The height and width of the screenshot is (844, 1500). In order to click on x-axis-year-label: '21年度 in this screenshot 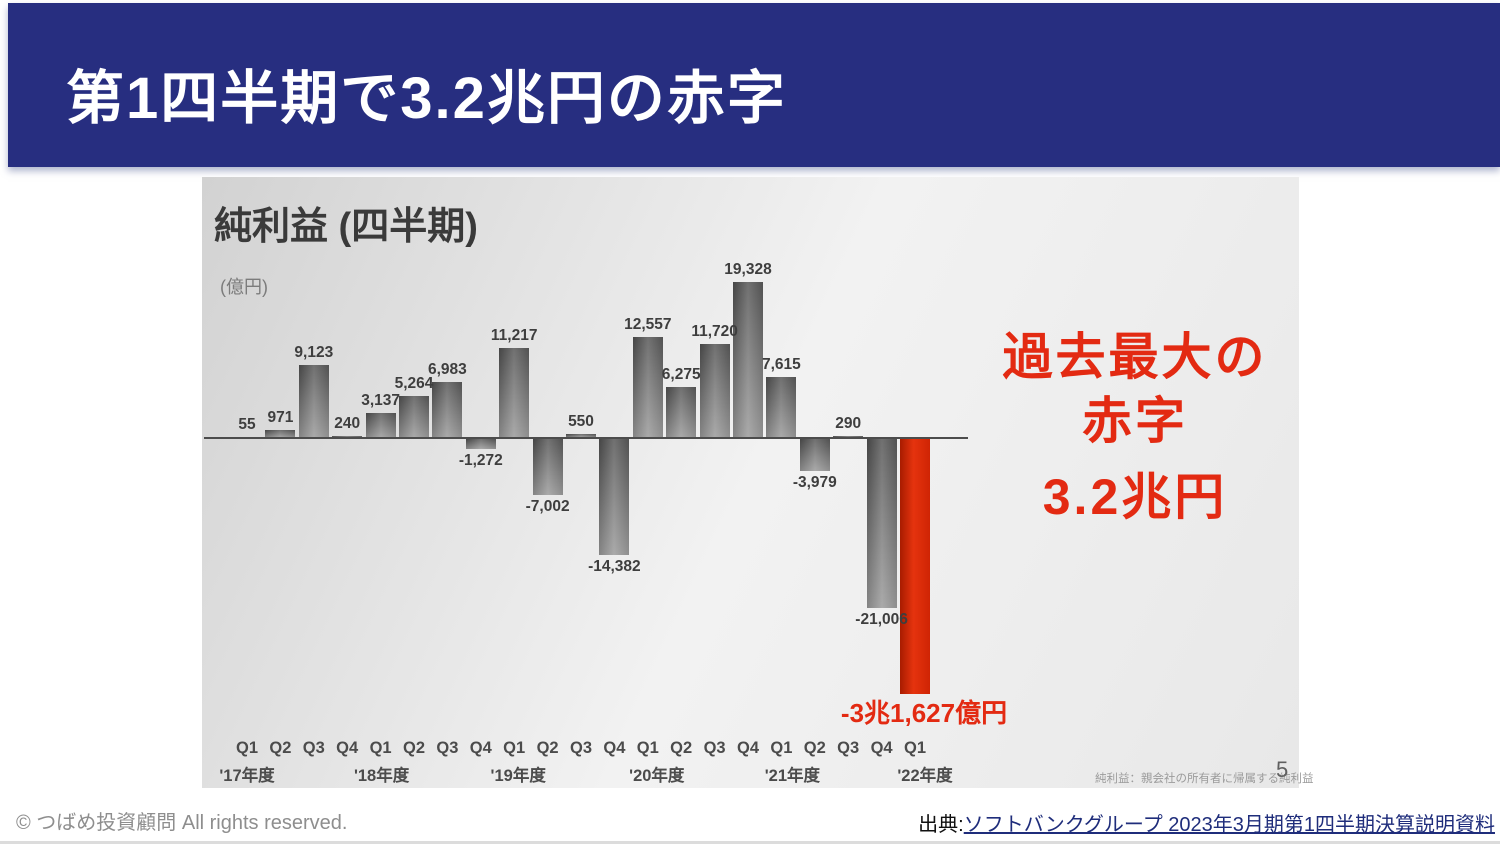, I will do `click(792, 776)`.